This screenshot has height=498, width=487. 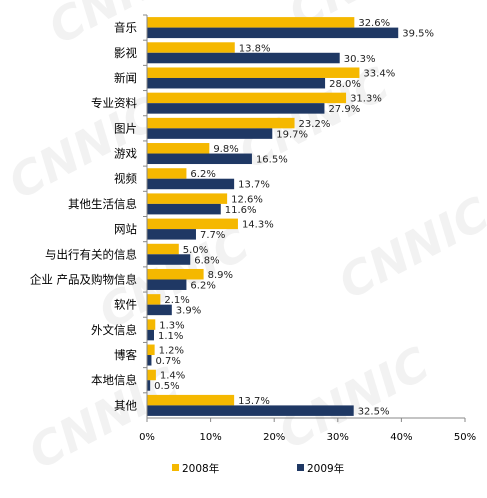 What do you see at coordinates (272, 160) in the screenshot?
I see `data-label: 16.5%` at bounding box center [272, 160].